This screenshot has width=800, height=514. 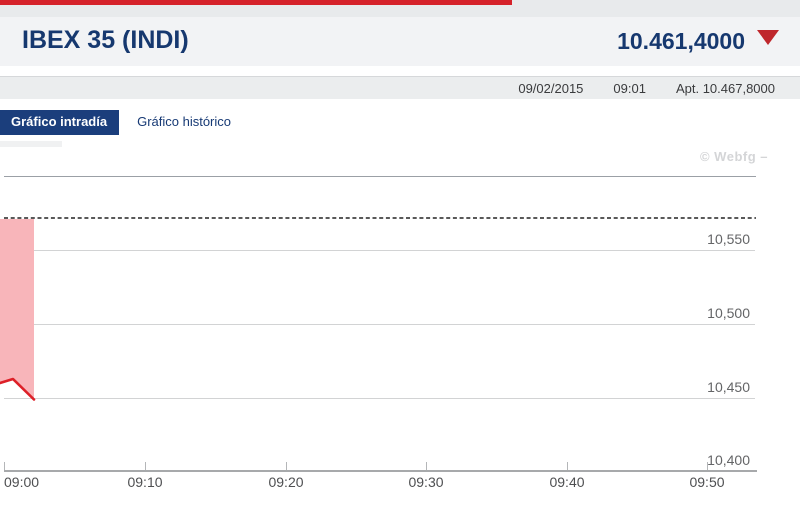 What do you see at coordinates (184, 121) in the screenshot?
I see `tab-historical-chart: Gráfico histórico` at bounding box center [184, 121].